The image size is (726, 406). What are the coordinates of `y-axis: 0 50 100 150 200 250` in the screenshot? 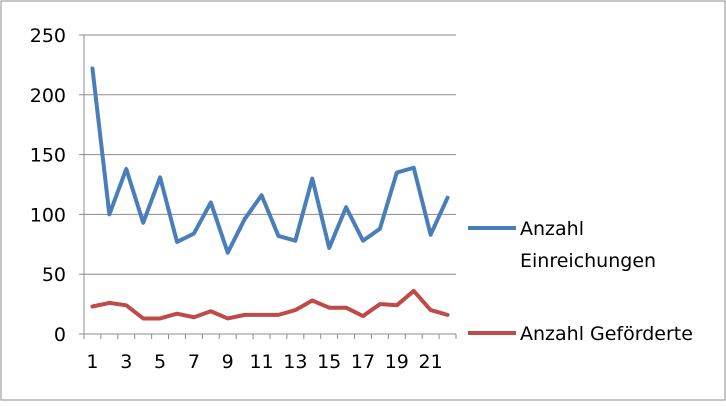 It's located at (57, 185).